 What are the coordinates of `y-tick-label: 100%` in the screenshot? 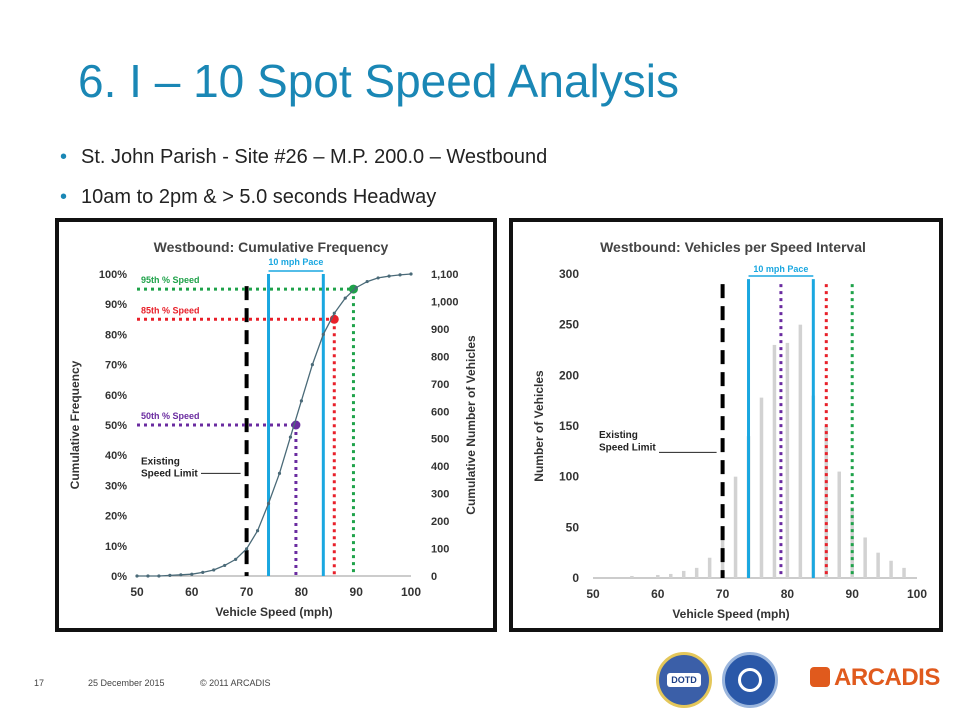 It's located at (113, 275).